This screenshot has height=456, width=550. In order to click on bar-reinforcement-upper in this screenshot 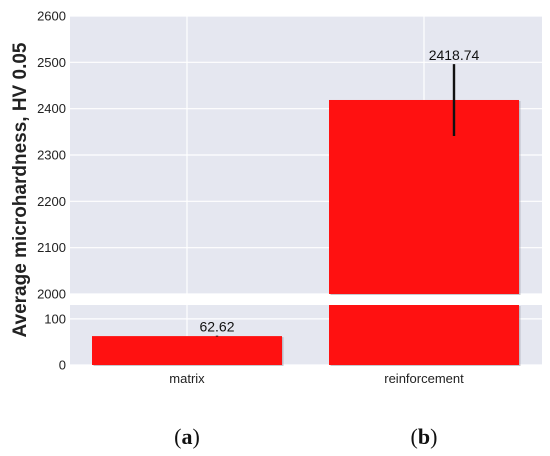, I will do `click(424, 197)`.